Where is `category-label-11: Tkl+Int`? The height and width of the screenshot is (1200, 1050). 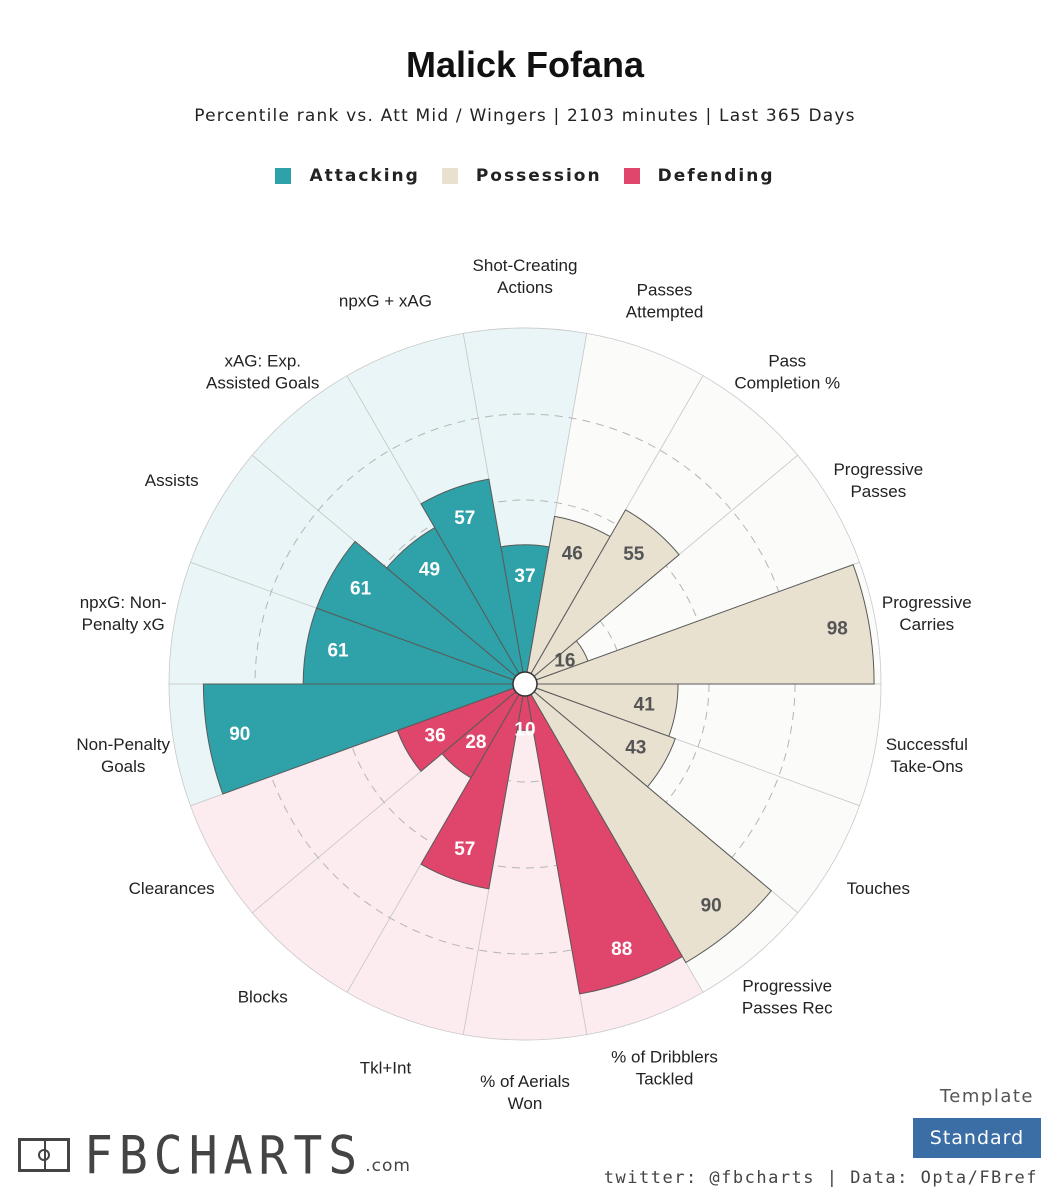 category-label-11: Tkl+Int is located at coordinates (386, 1067).